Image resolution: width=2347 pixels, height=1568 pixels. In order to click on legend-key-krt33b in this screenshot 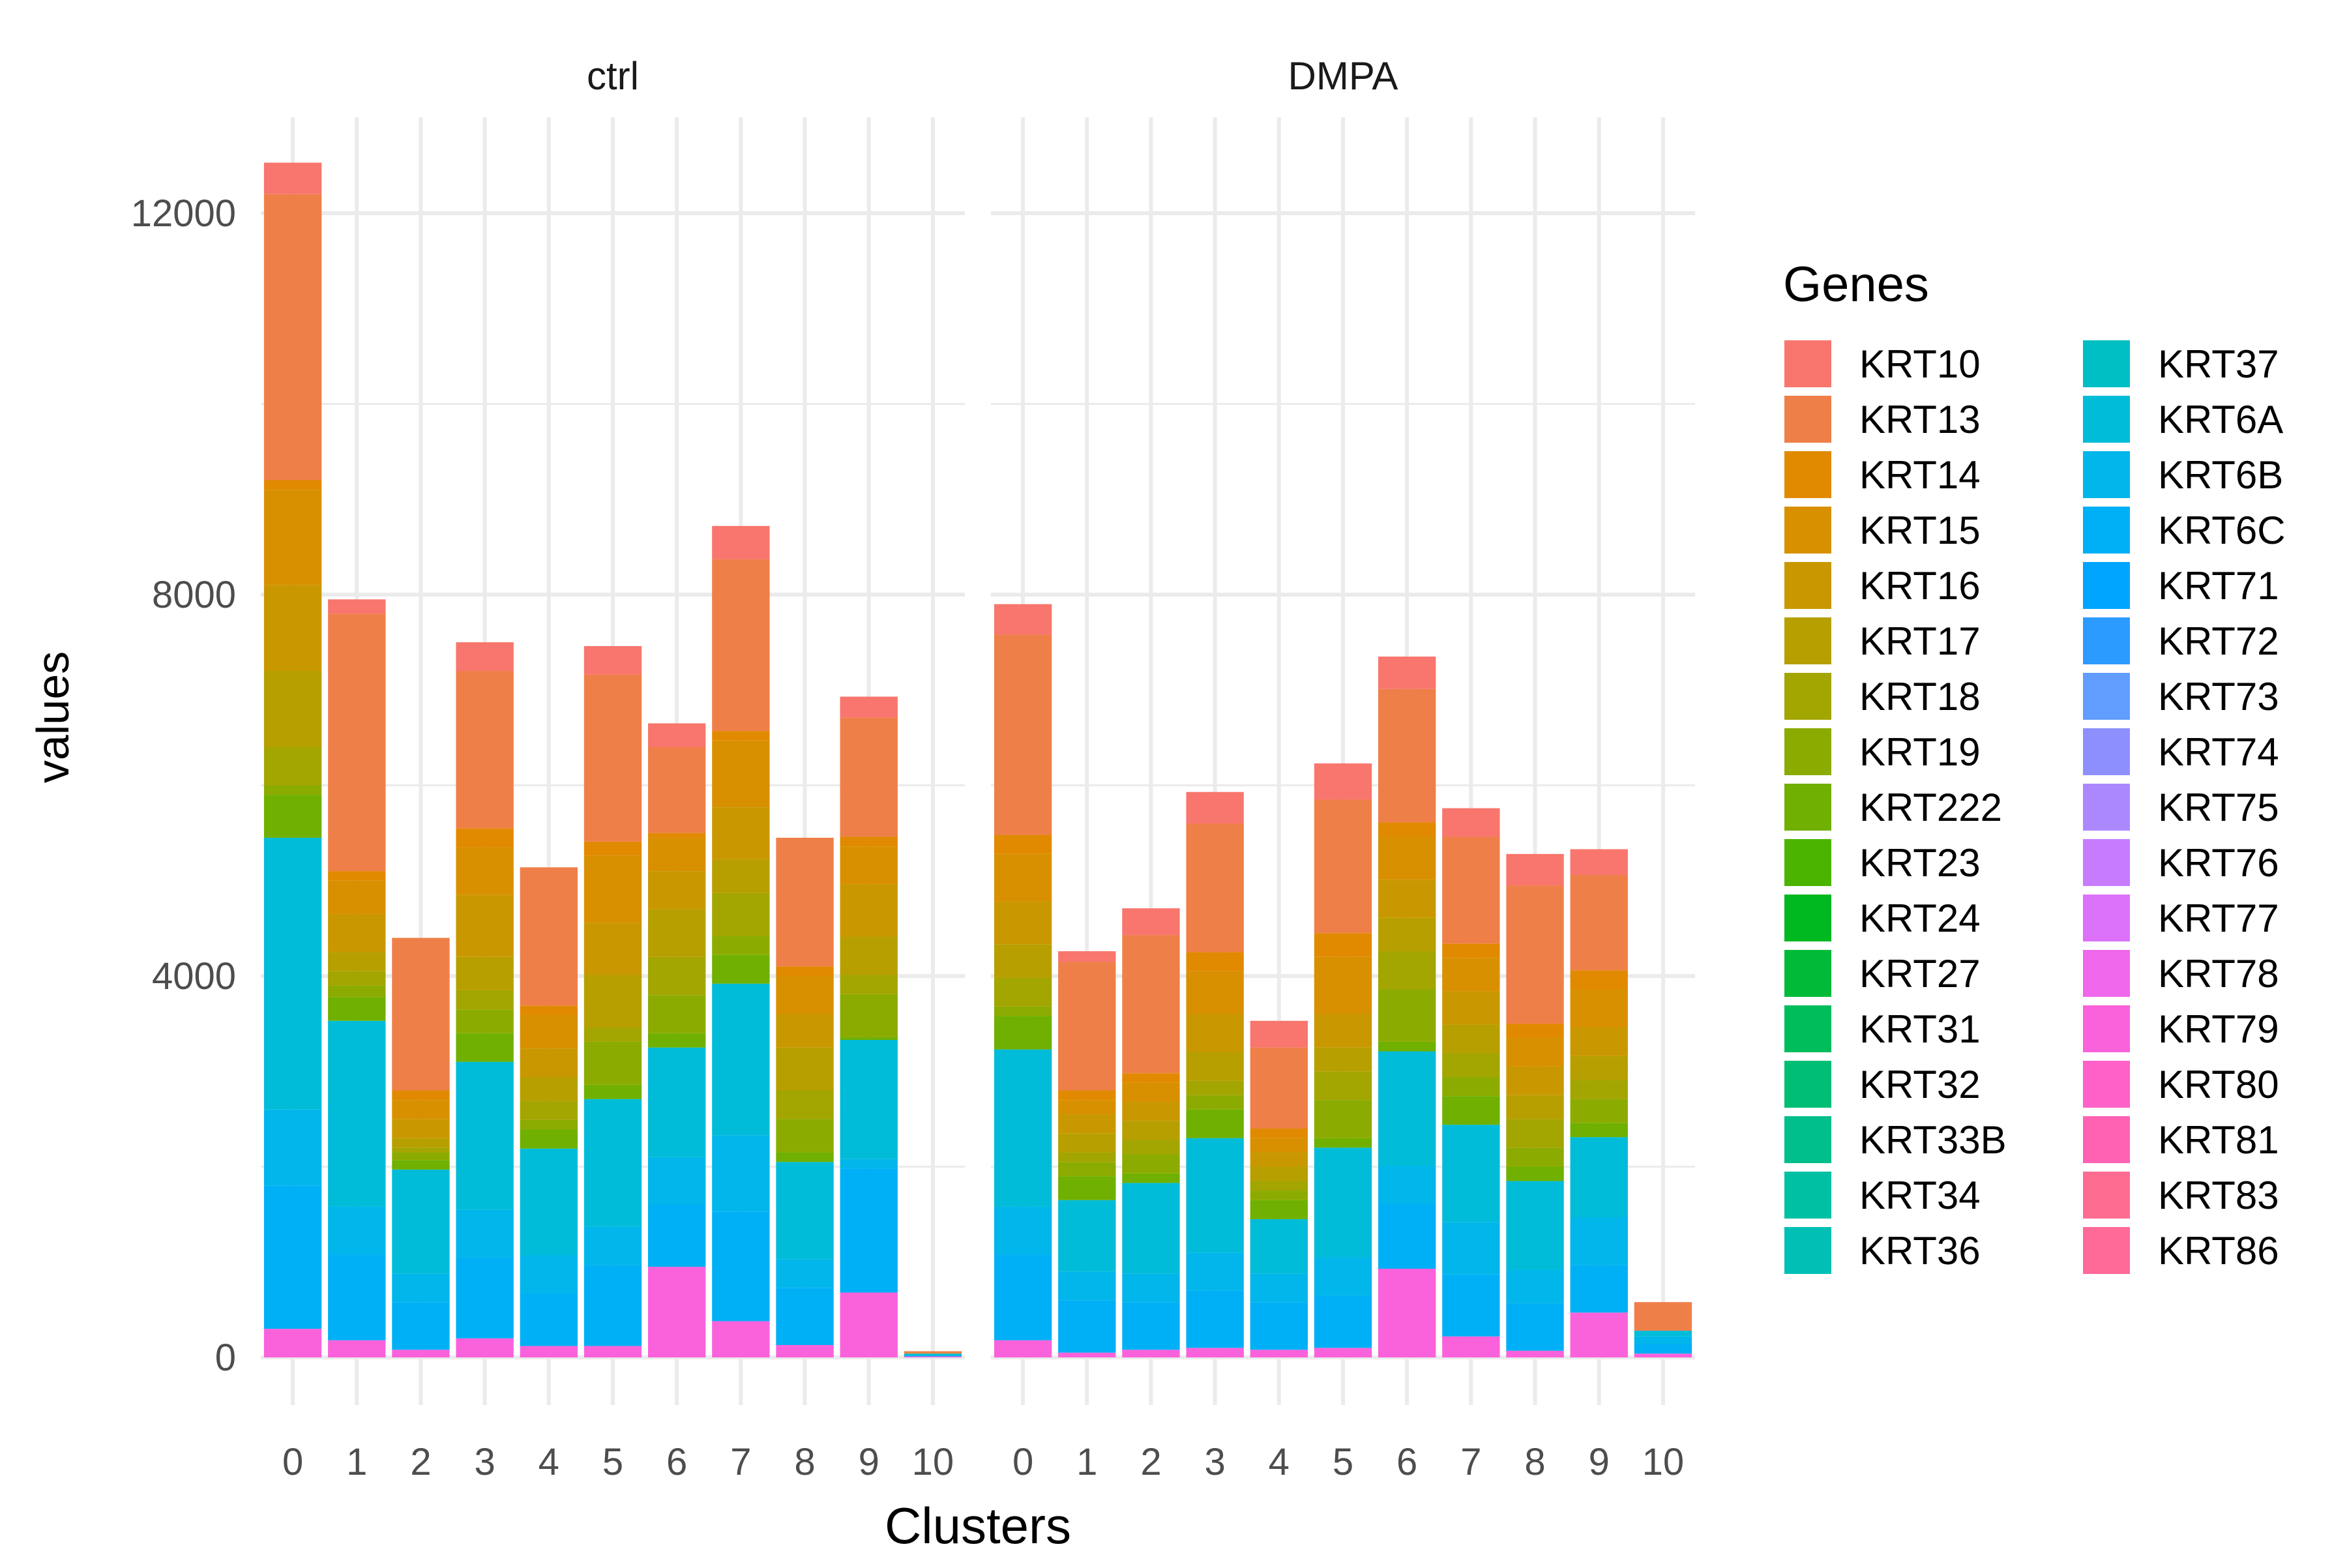, I will do `click(1807, 1140)`.